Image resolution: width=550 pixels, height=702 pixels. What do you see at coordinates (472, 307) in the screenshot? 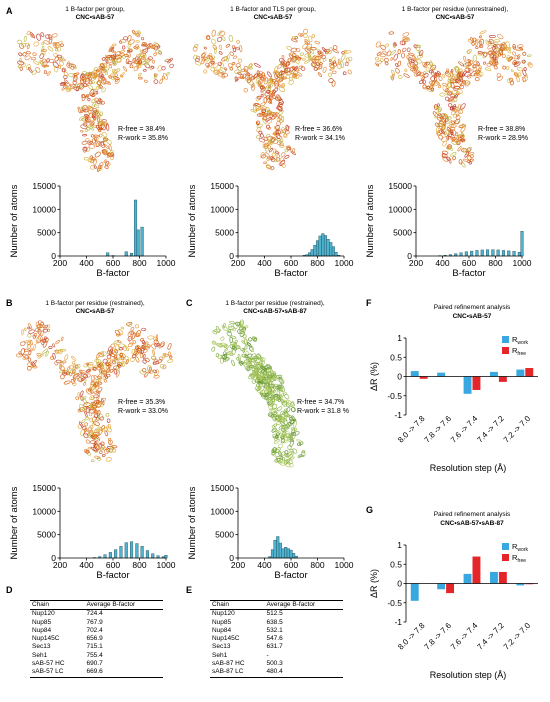
I see `chart-title: Paired refinement analysis` at bounding box center [472, 307].